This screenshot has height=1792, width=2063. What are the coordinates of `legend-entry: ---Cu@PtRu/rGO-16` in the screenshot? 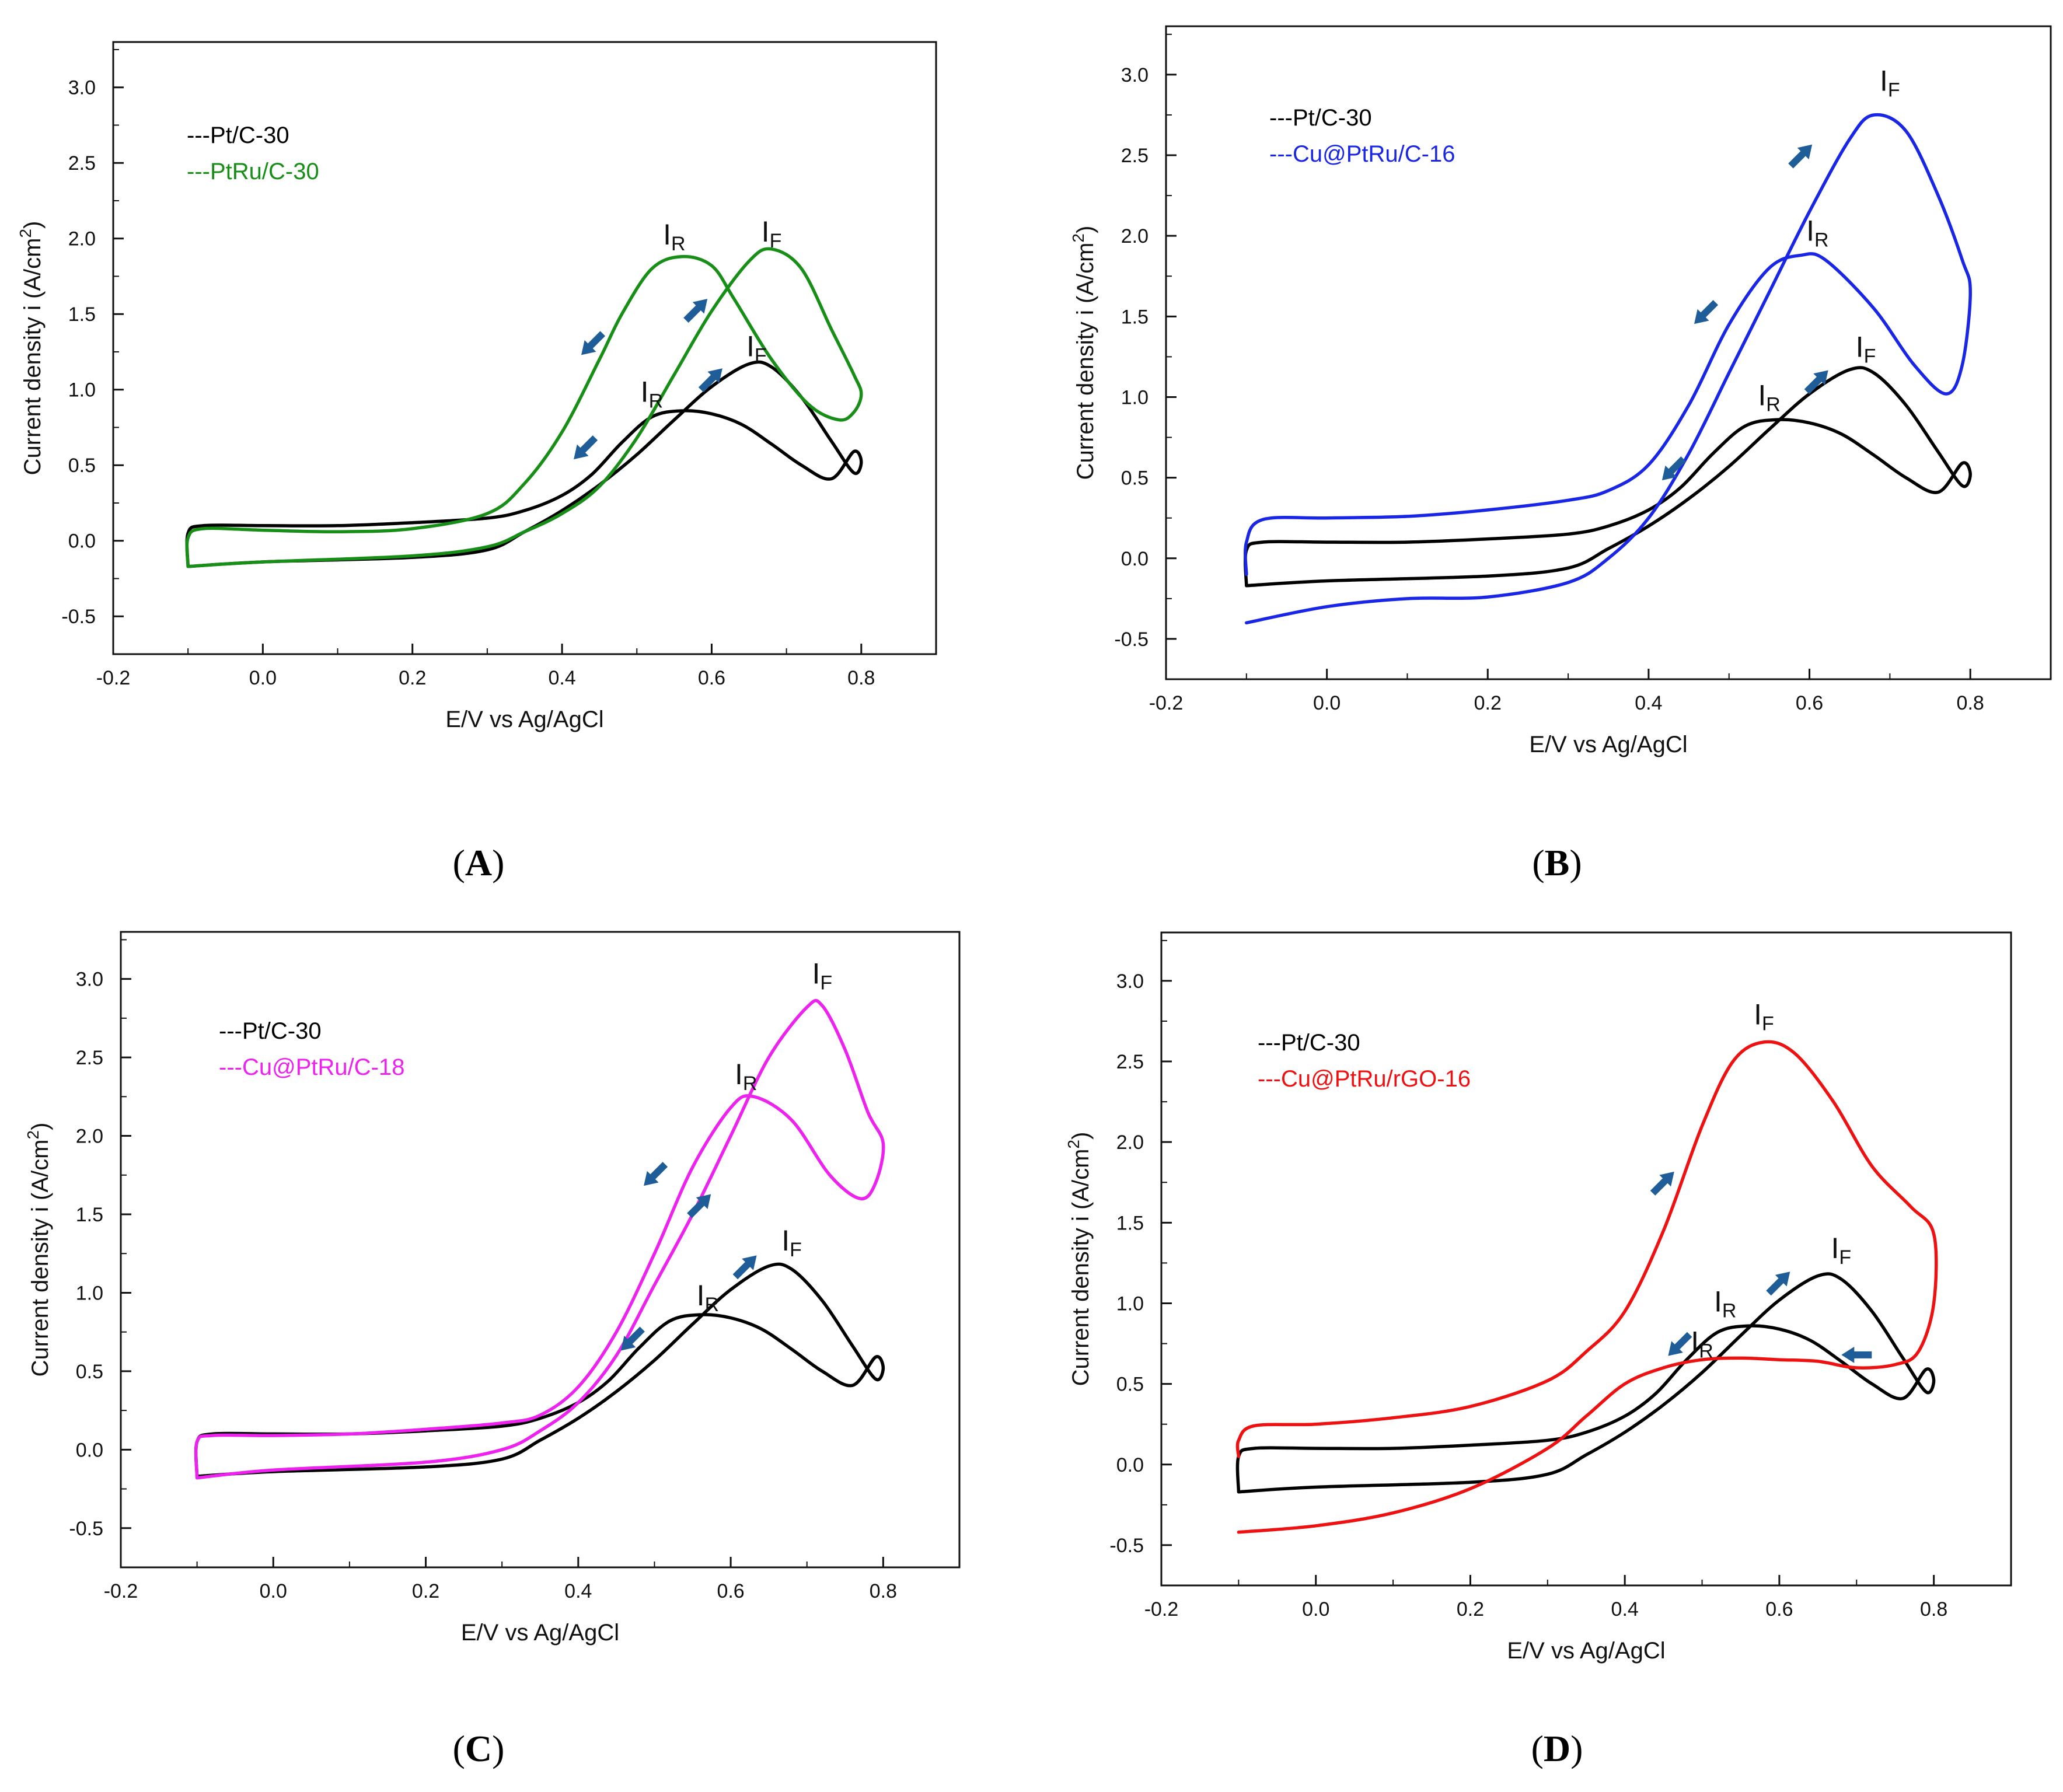 It's located at (1365, 1079).